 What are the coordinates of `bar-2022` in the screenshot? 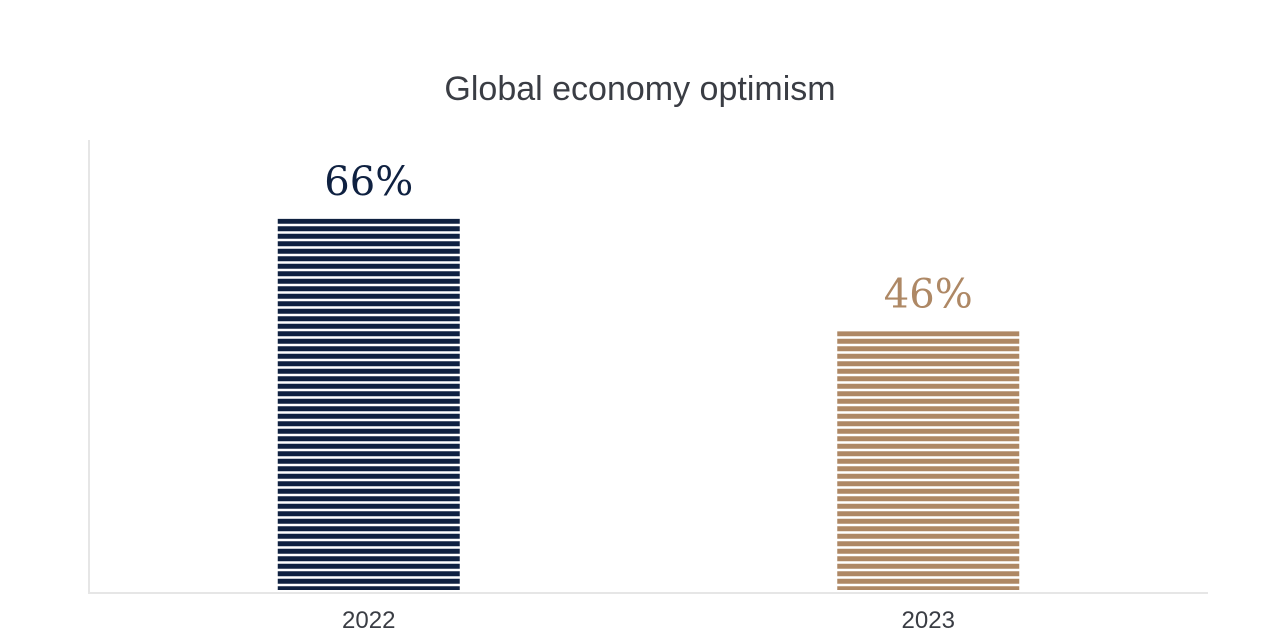 It's located at (368, 404).